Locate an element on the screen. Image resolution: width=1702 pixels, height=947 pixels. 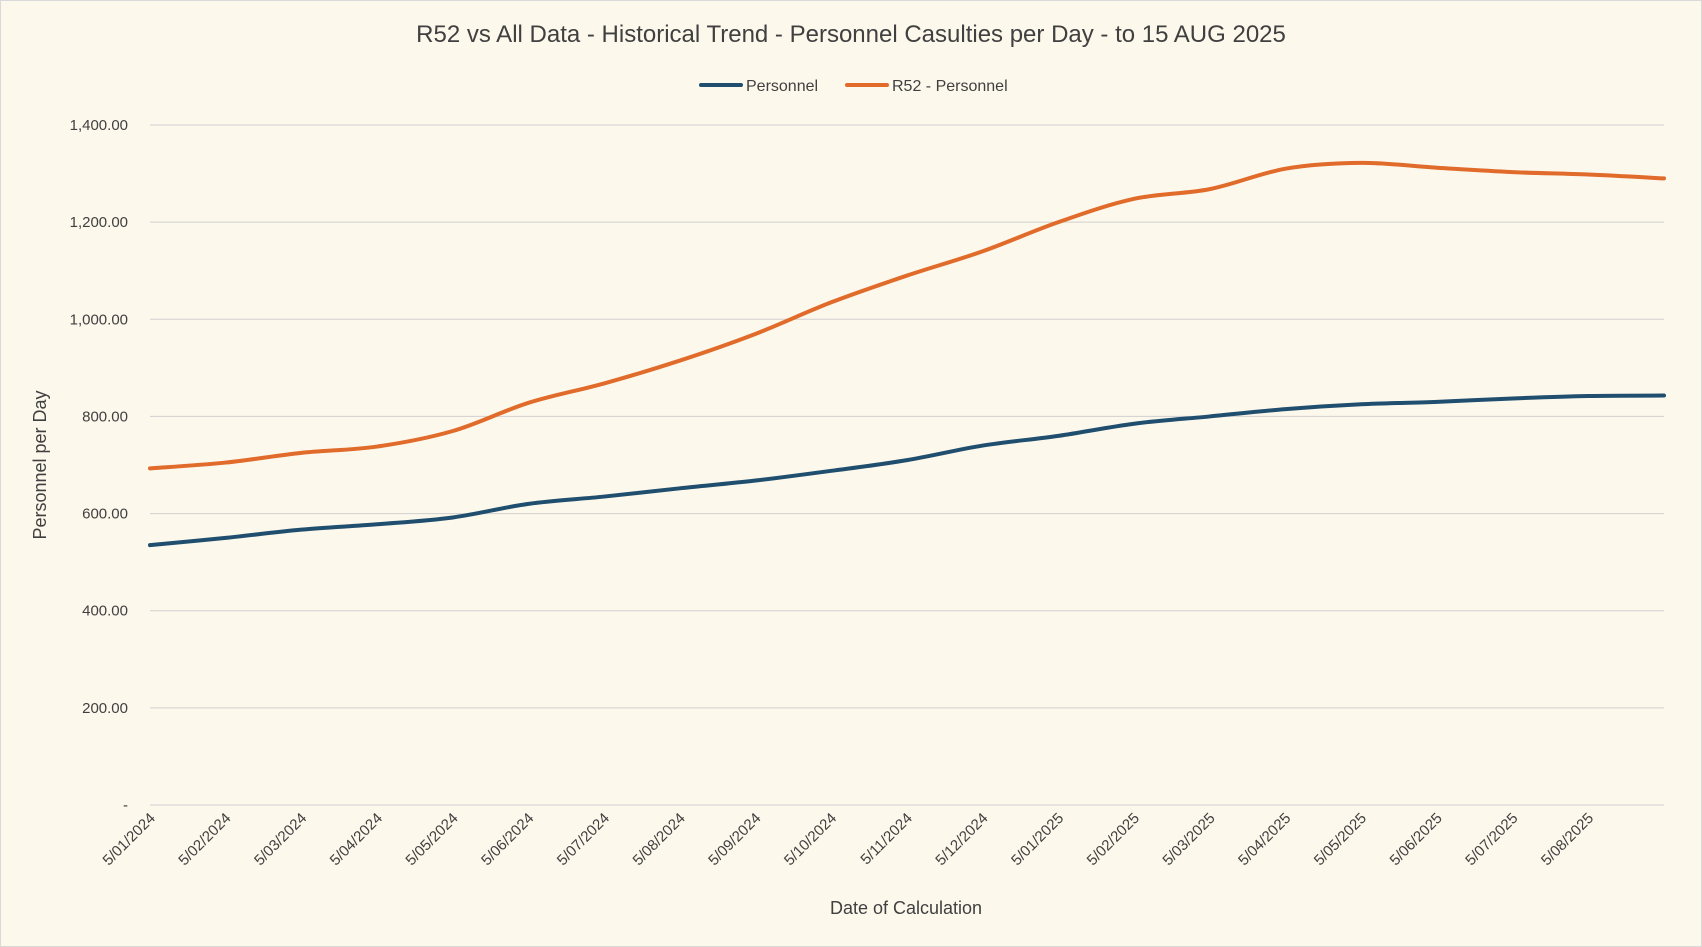
x-tick-label-5: 5/06/2024 is located at coordinates (507, 839).